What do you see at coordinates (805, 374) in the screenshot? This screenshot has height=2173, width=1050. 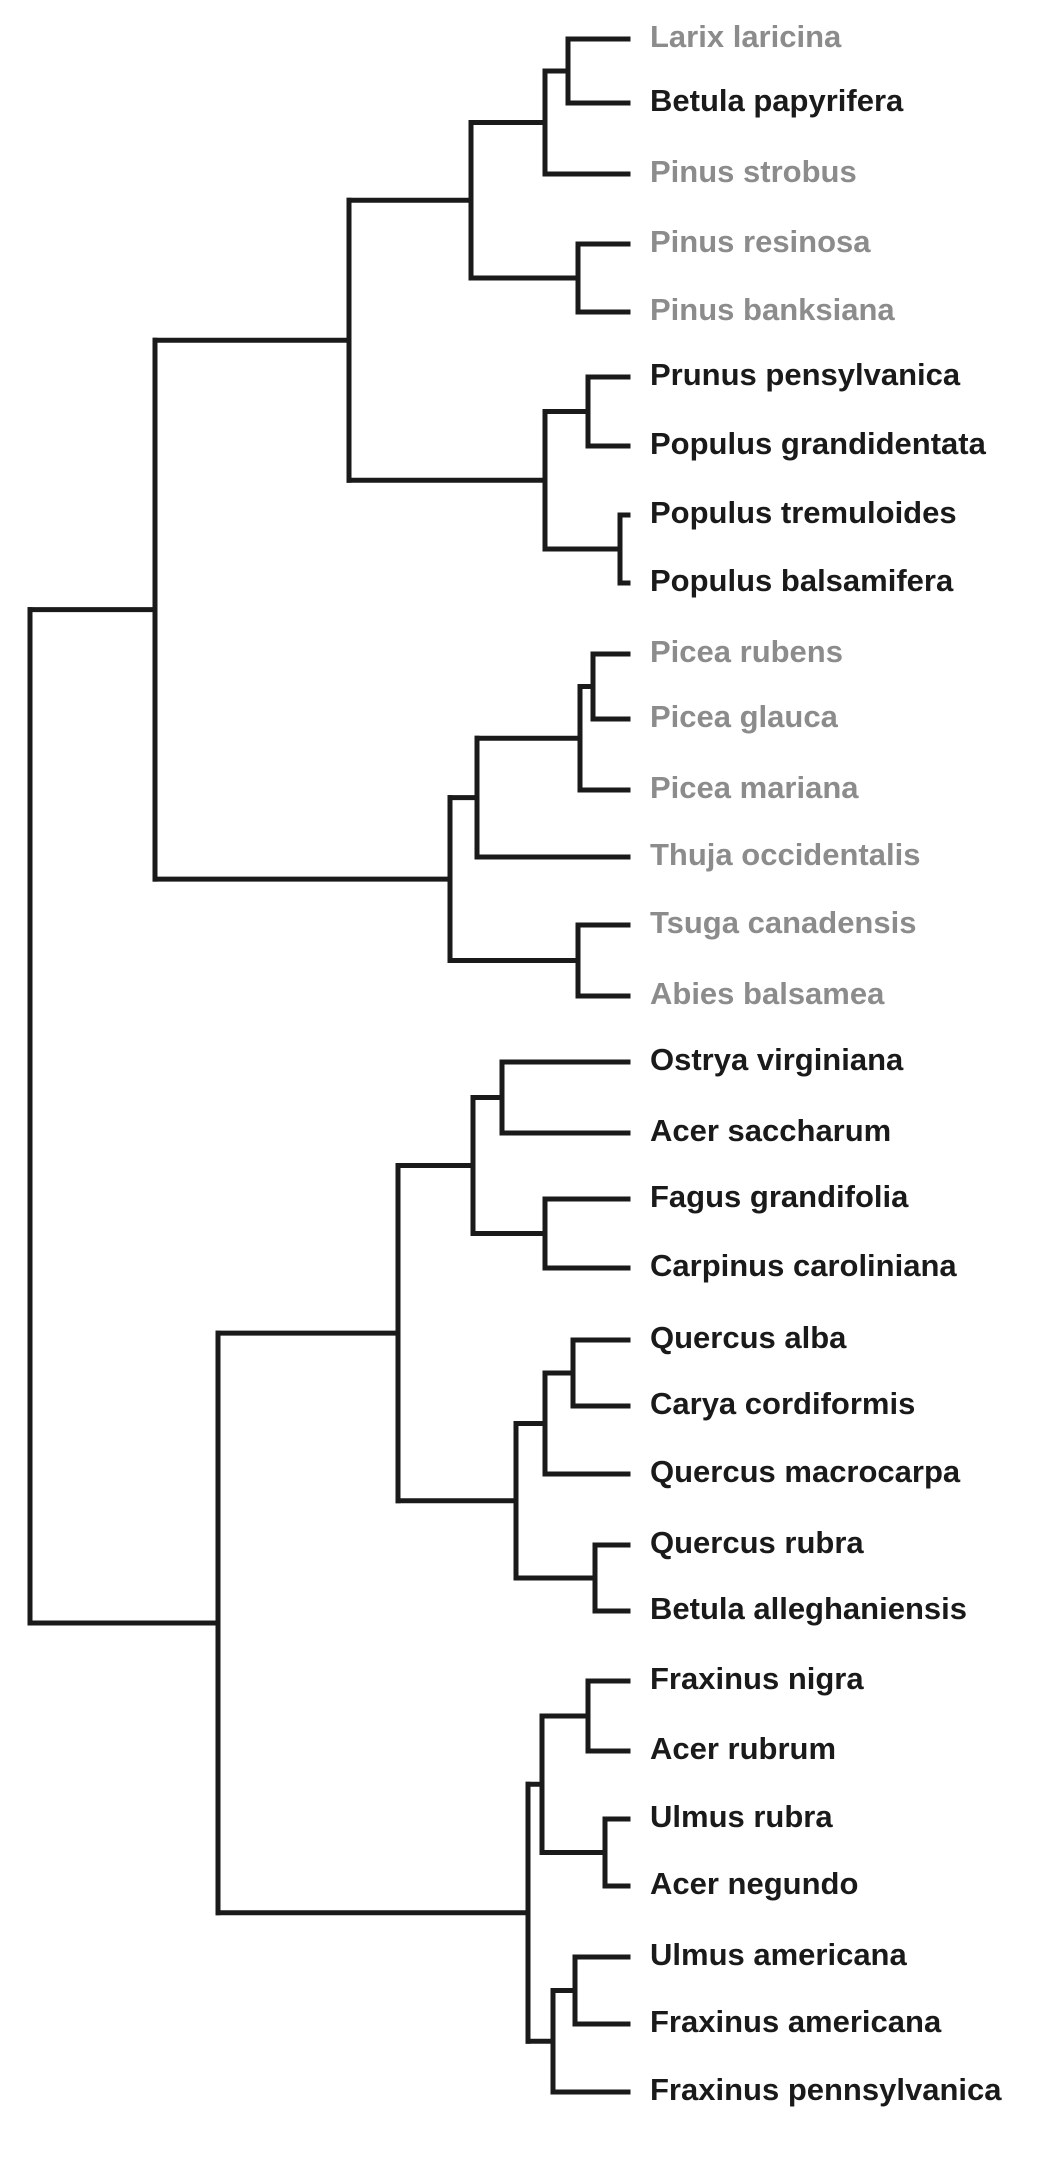 I see `leaf-label: Prunus pensylvanica` at bounding box center [805, 374].